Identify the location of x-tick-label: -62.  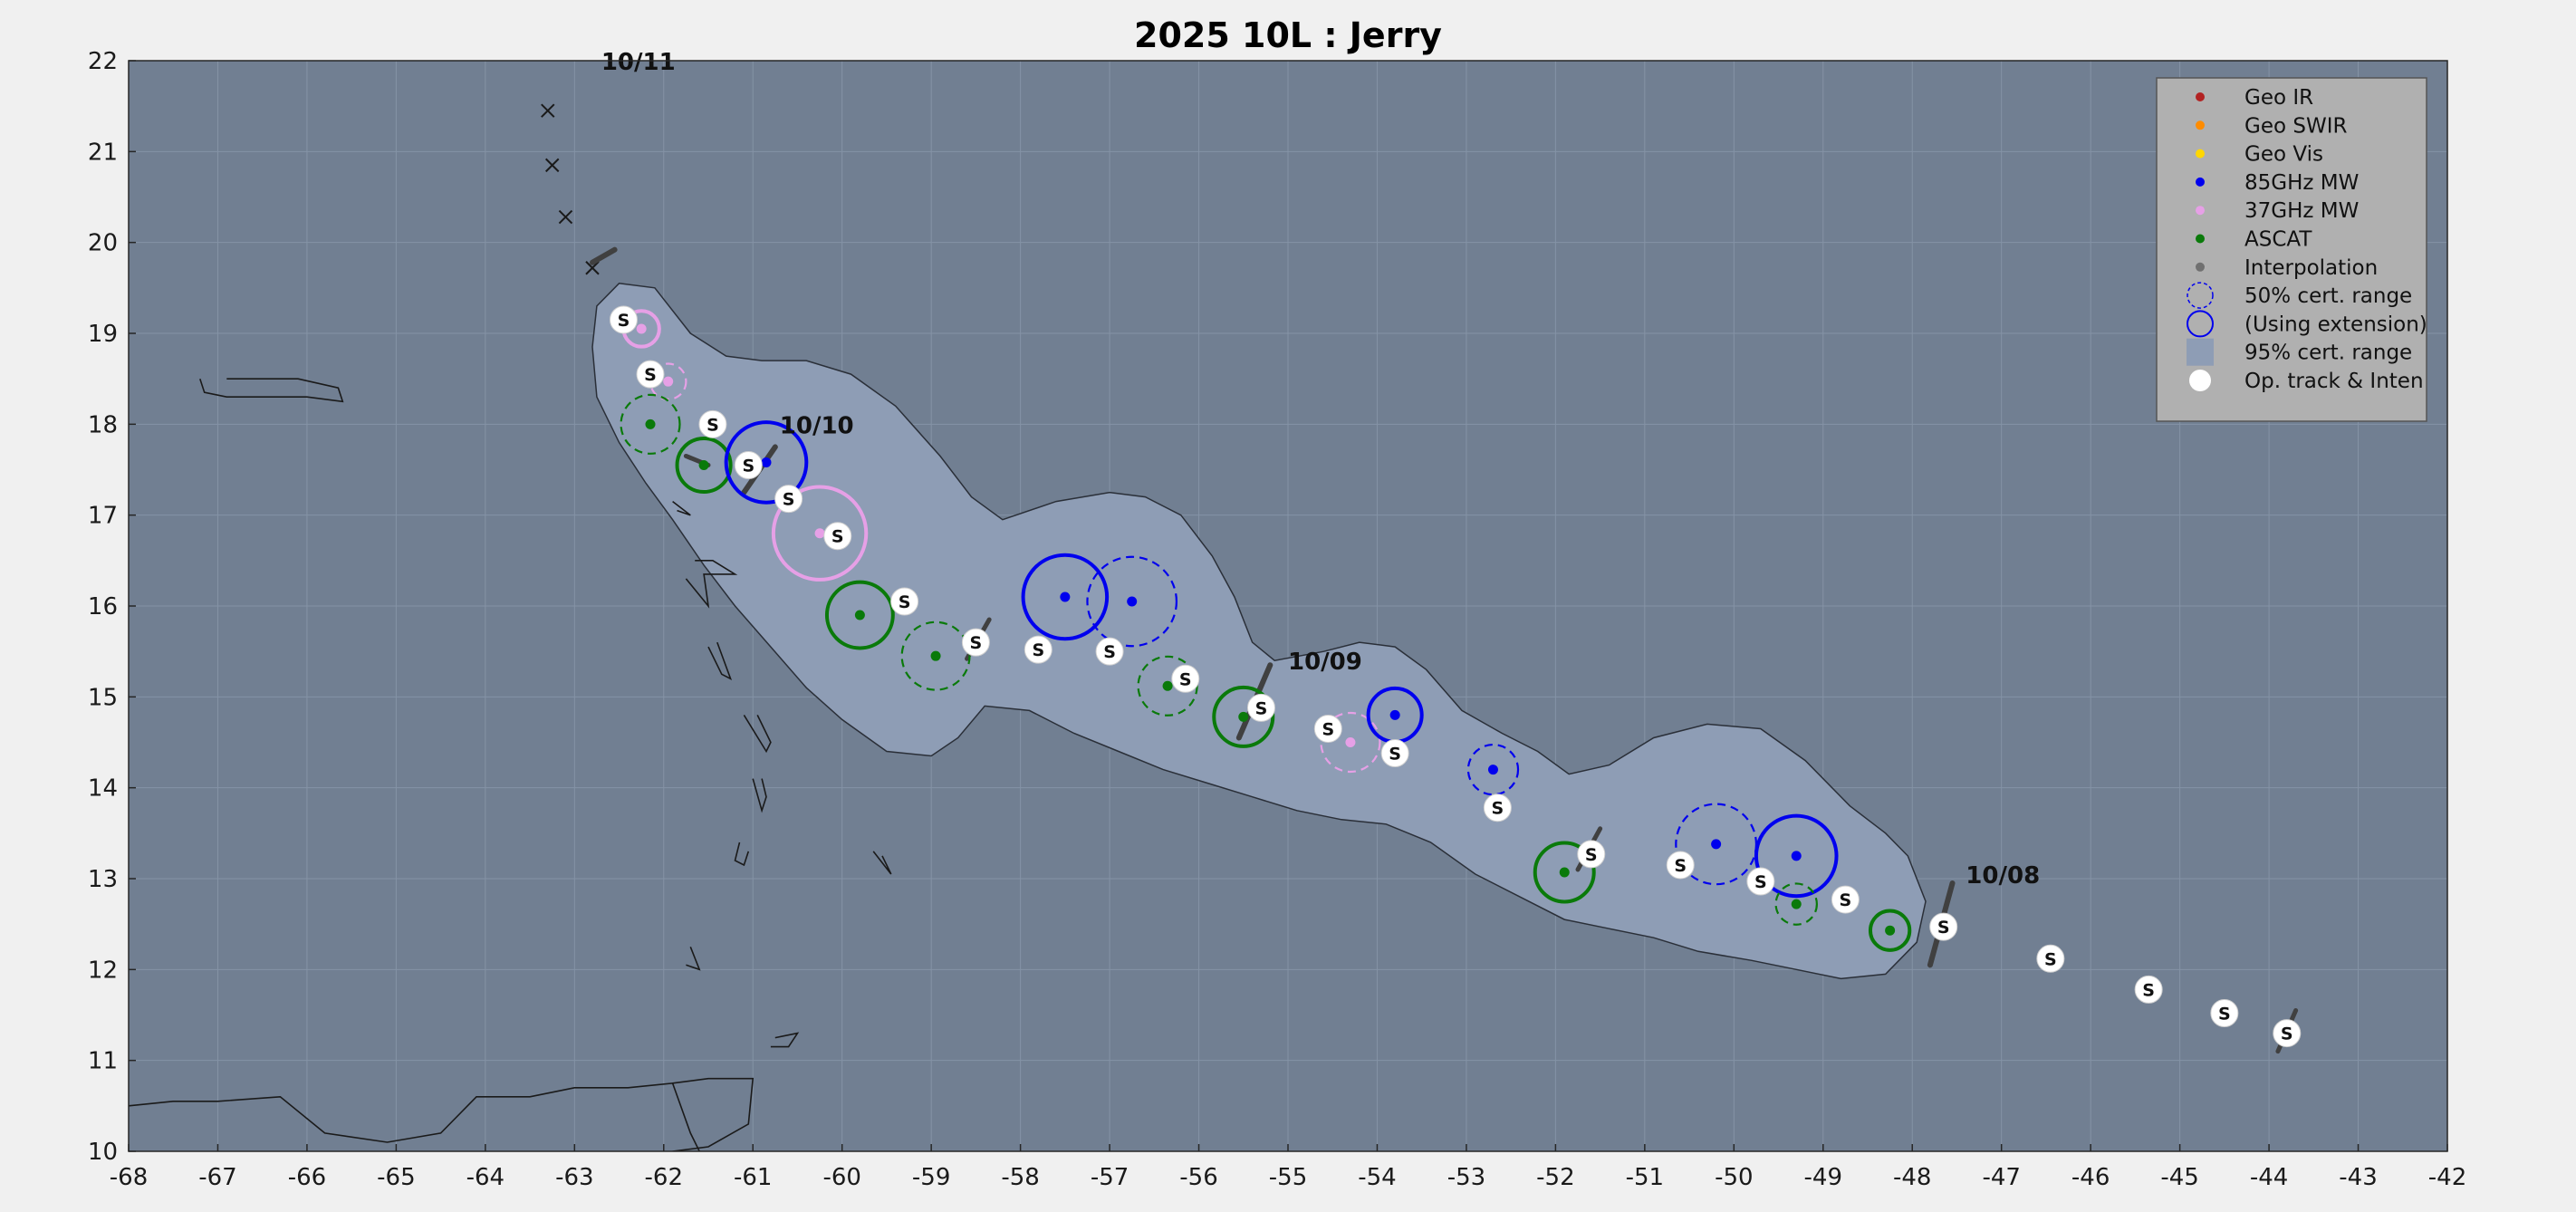
(664, 1177).